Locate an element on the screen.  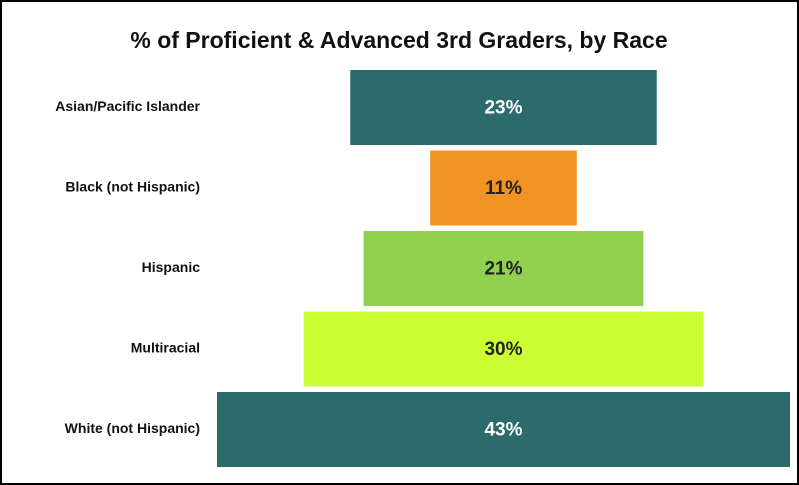
value-label: 30% is located at coordinates (503, 349).